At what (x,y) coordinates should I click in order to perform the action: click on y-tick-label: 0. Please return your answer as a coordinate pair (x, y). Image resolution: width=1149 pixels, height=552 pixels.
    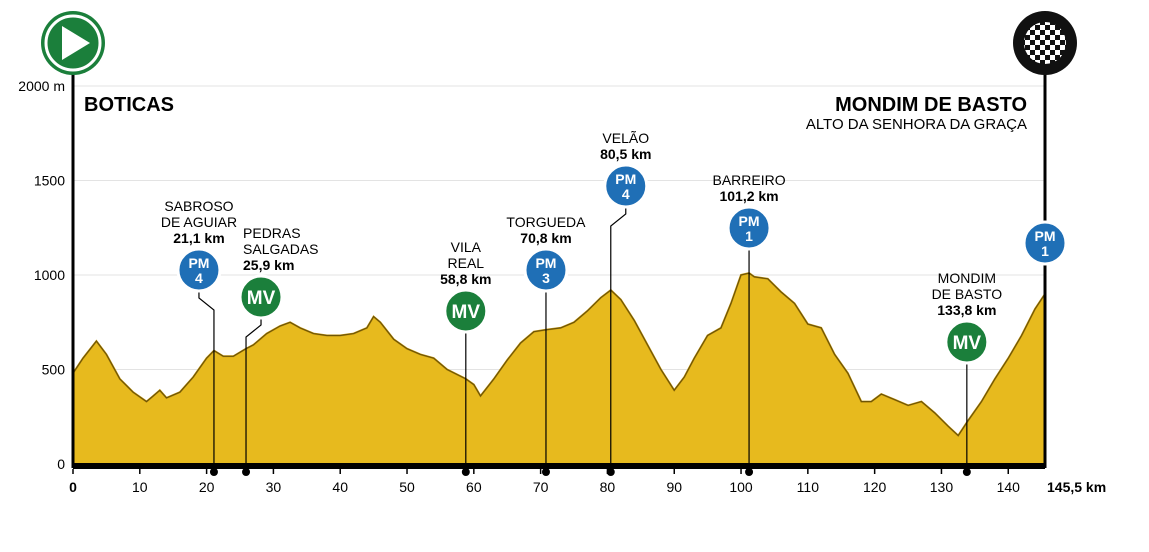
    Looking at the image, I should click on (61, 464).